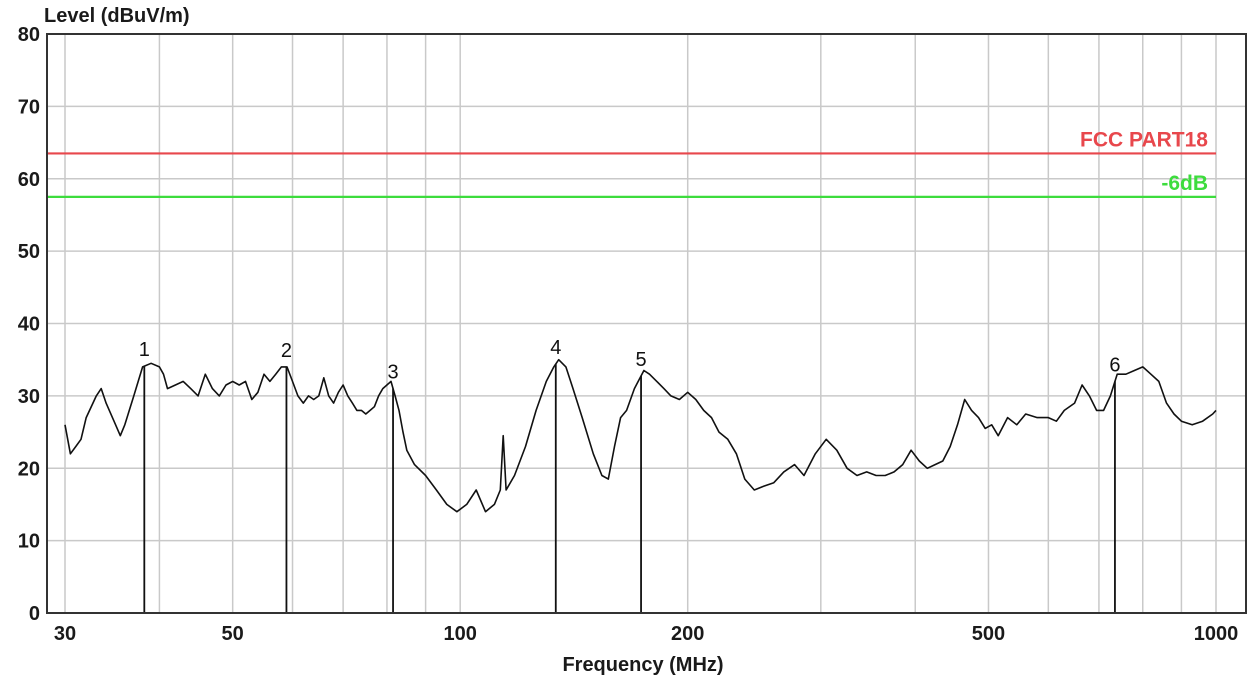 Image resolution: width=1260 pixels, height=682 pixels. I want to click on y-tick-label: 30, so click(29, 397).